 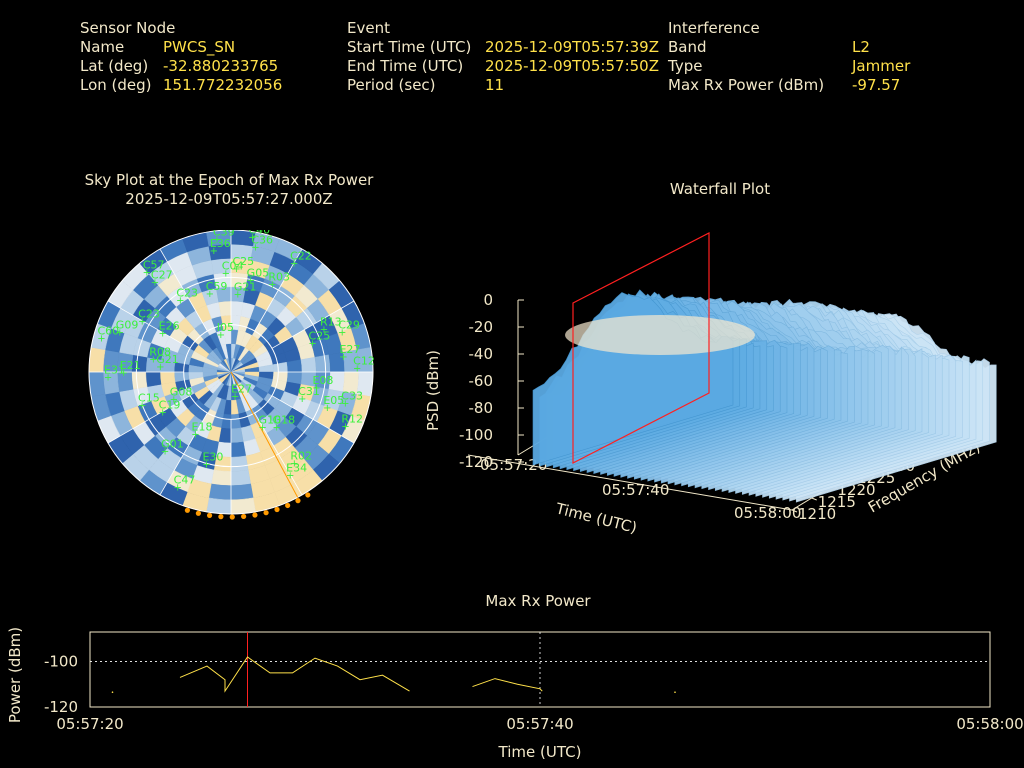 I want to click on satellite-label: G08, so click(x=181, y=392).